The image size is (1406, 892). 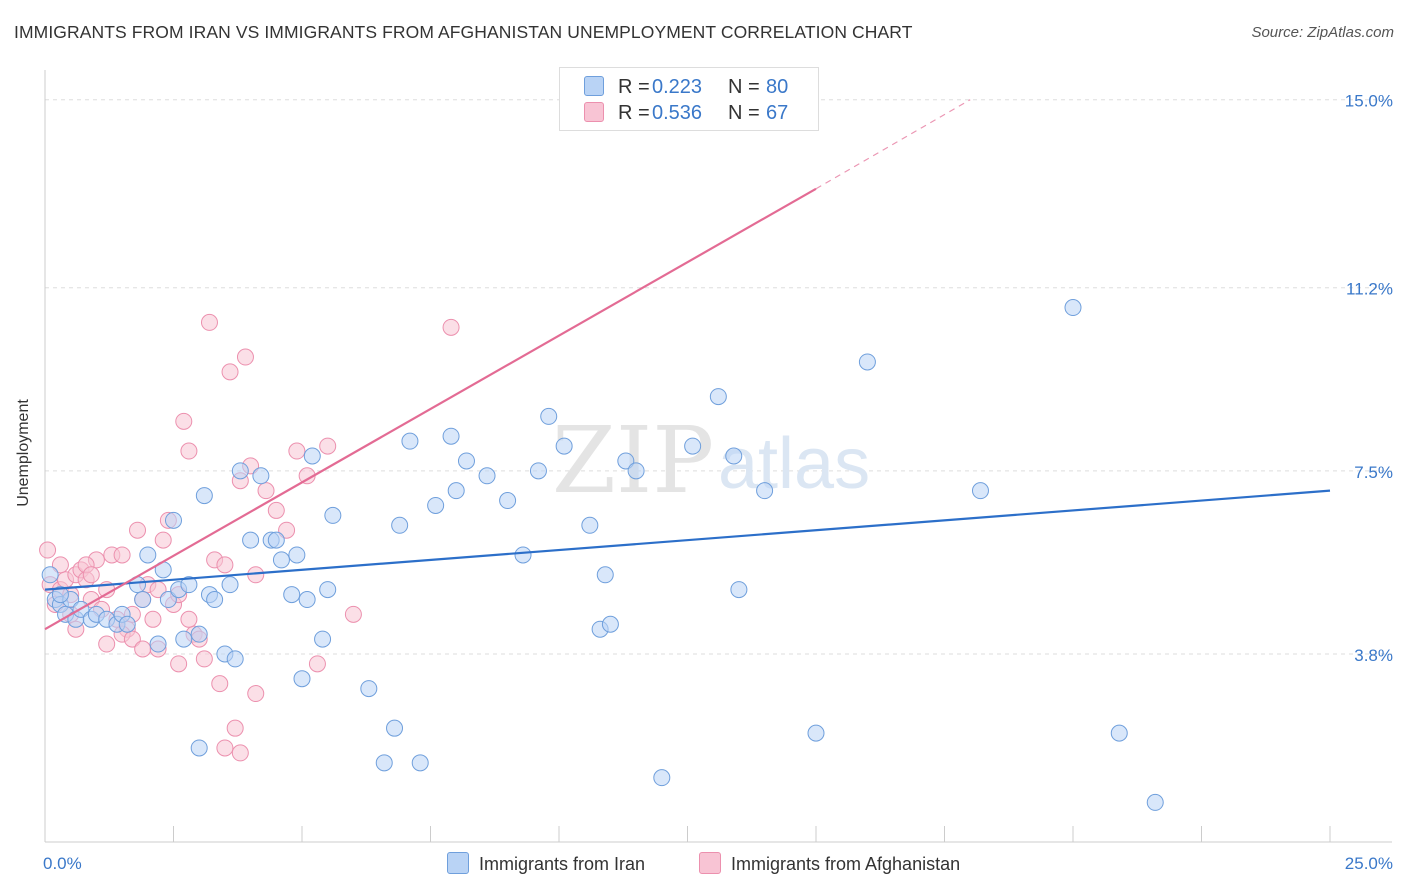 What do you see at coordinates (594, 86) in the screenshot?
I see `legend-swatch-iran` at bounding box center [594, 86].